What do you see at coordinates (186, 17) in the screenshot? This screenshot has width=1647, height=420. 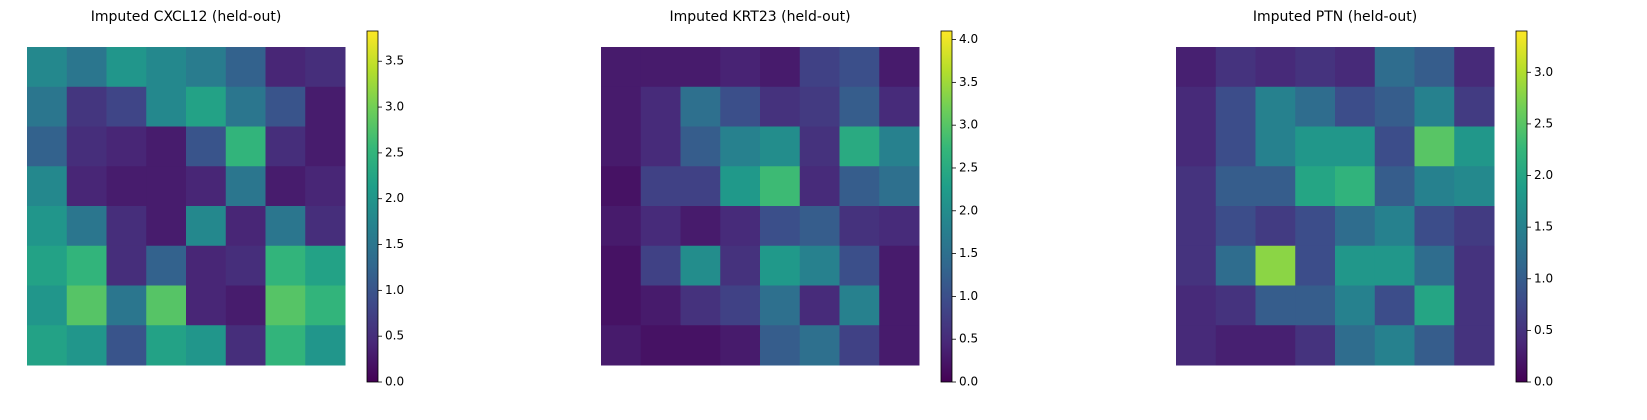 I see `chart-title: Imputed CXCL12 (held-out)` at bounding box center [186, 17].